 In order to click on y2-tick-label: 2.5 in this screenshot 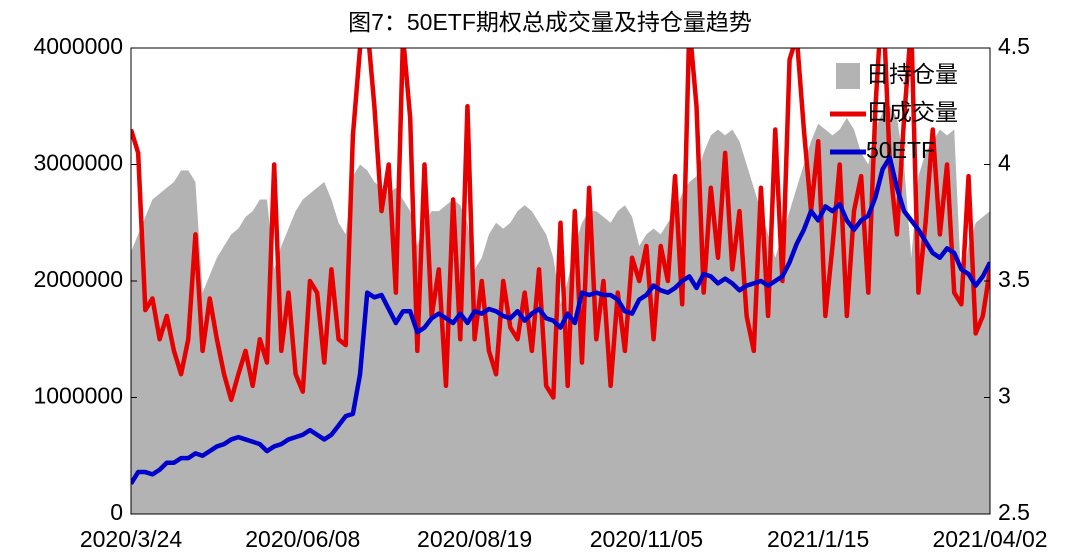, I will do `click(1014, 512)`.